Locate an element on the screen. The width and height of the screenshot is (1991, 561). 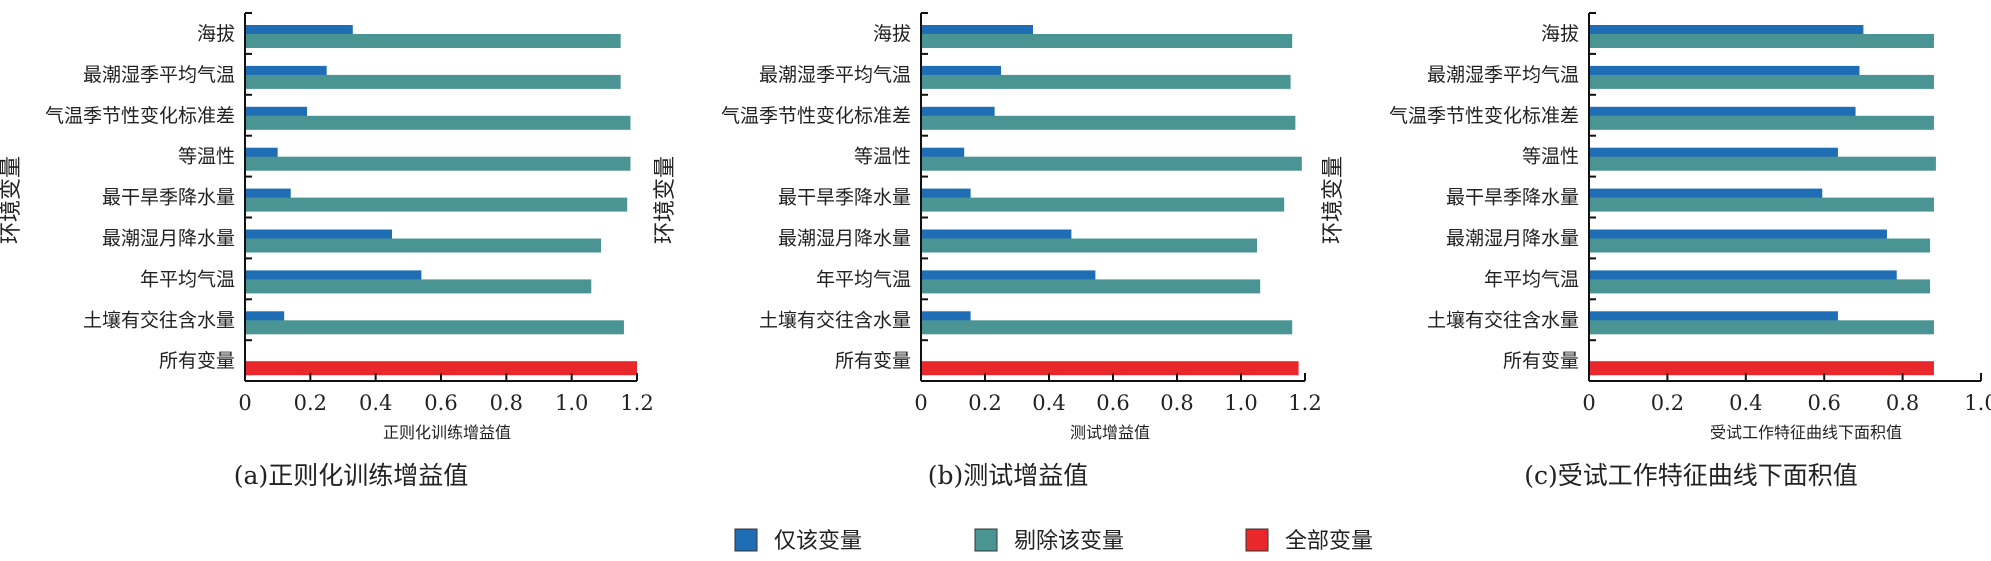
legend: 仅该变量 剔除该变量 全部变量 is located at coordinates (1053, 541).